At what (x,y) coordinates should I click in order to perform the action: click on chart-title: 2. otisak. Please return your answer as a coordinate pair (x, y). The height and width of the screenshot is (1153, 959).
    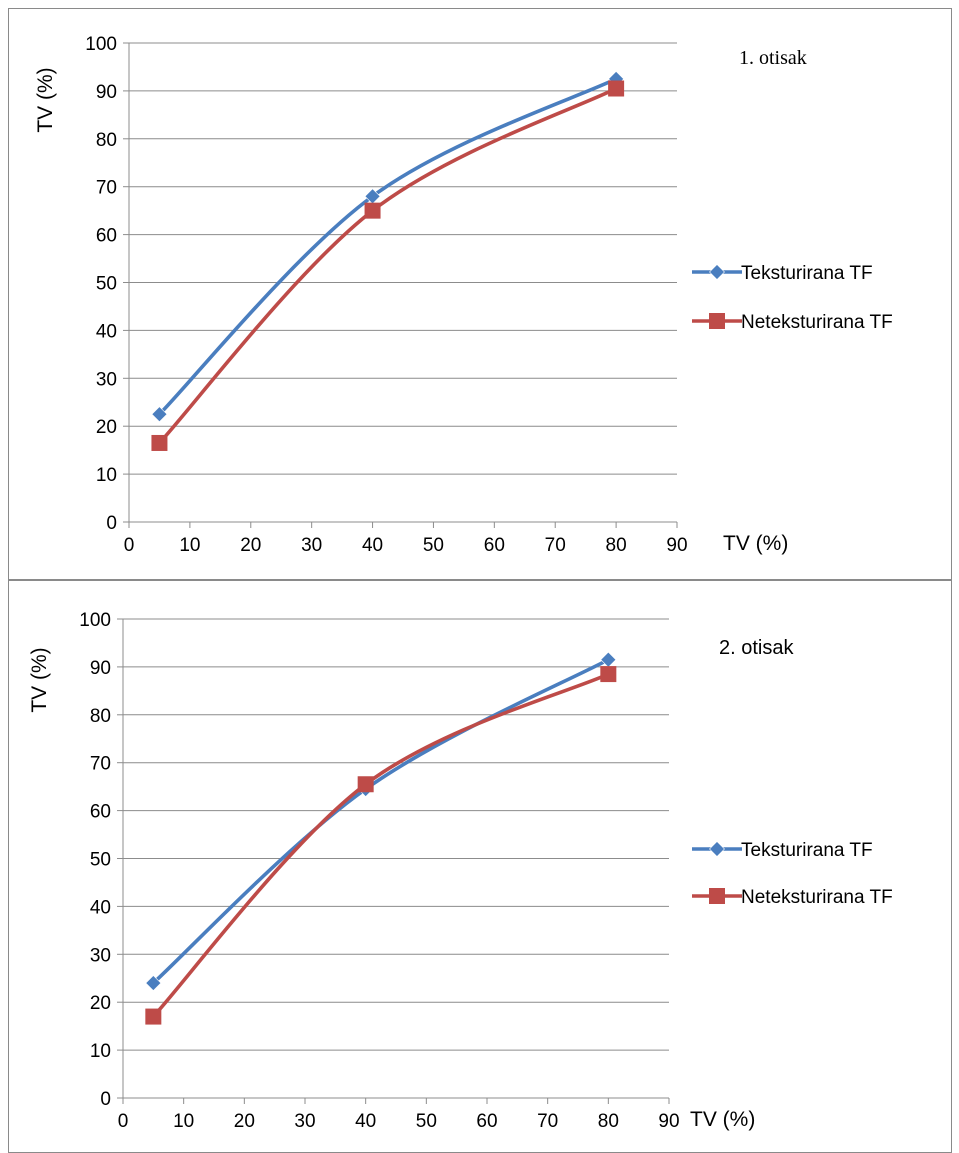
    Looking at the image, I should click on (756, 648).